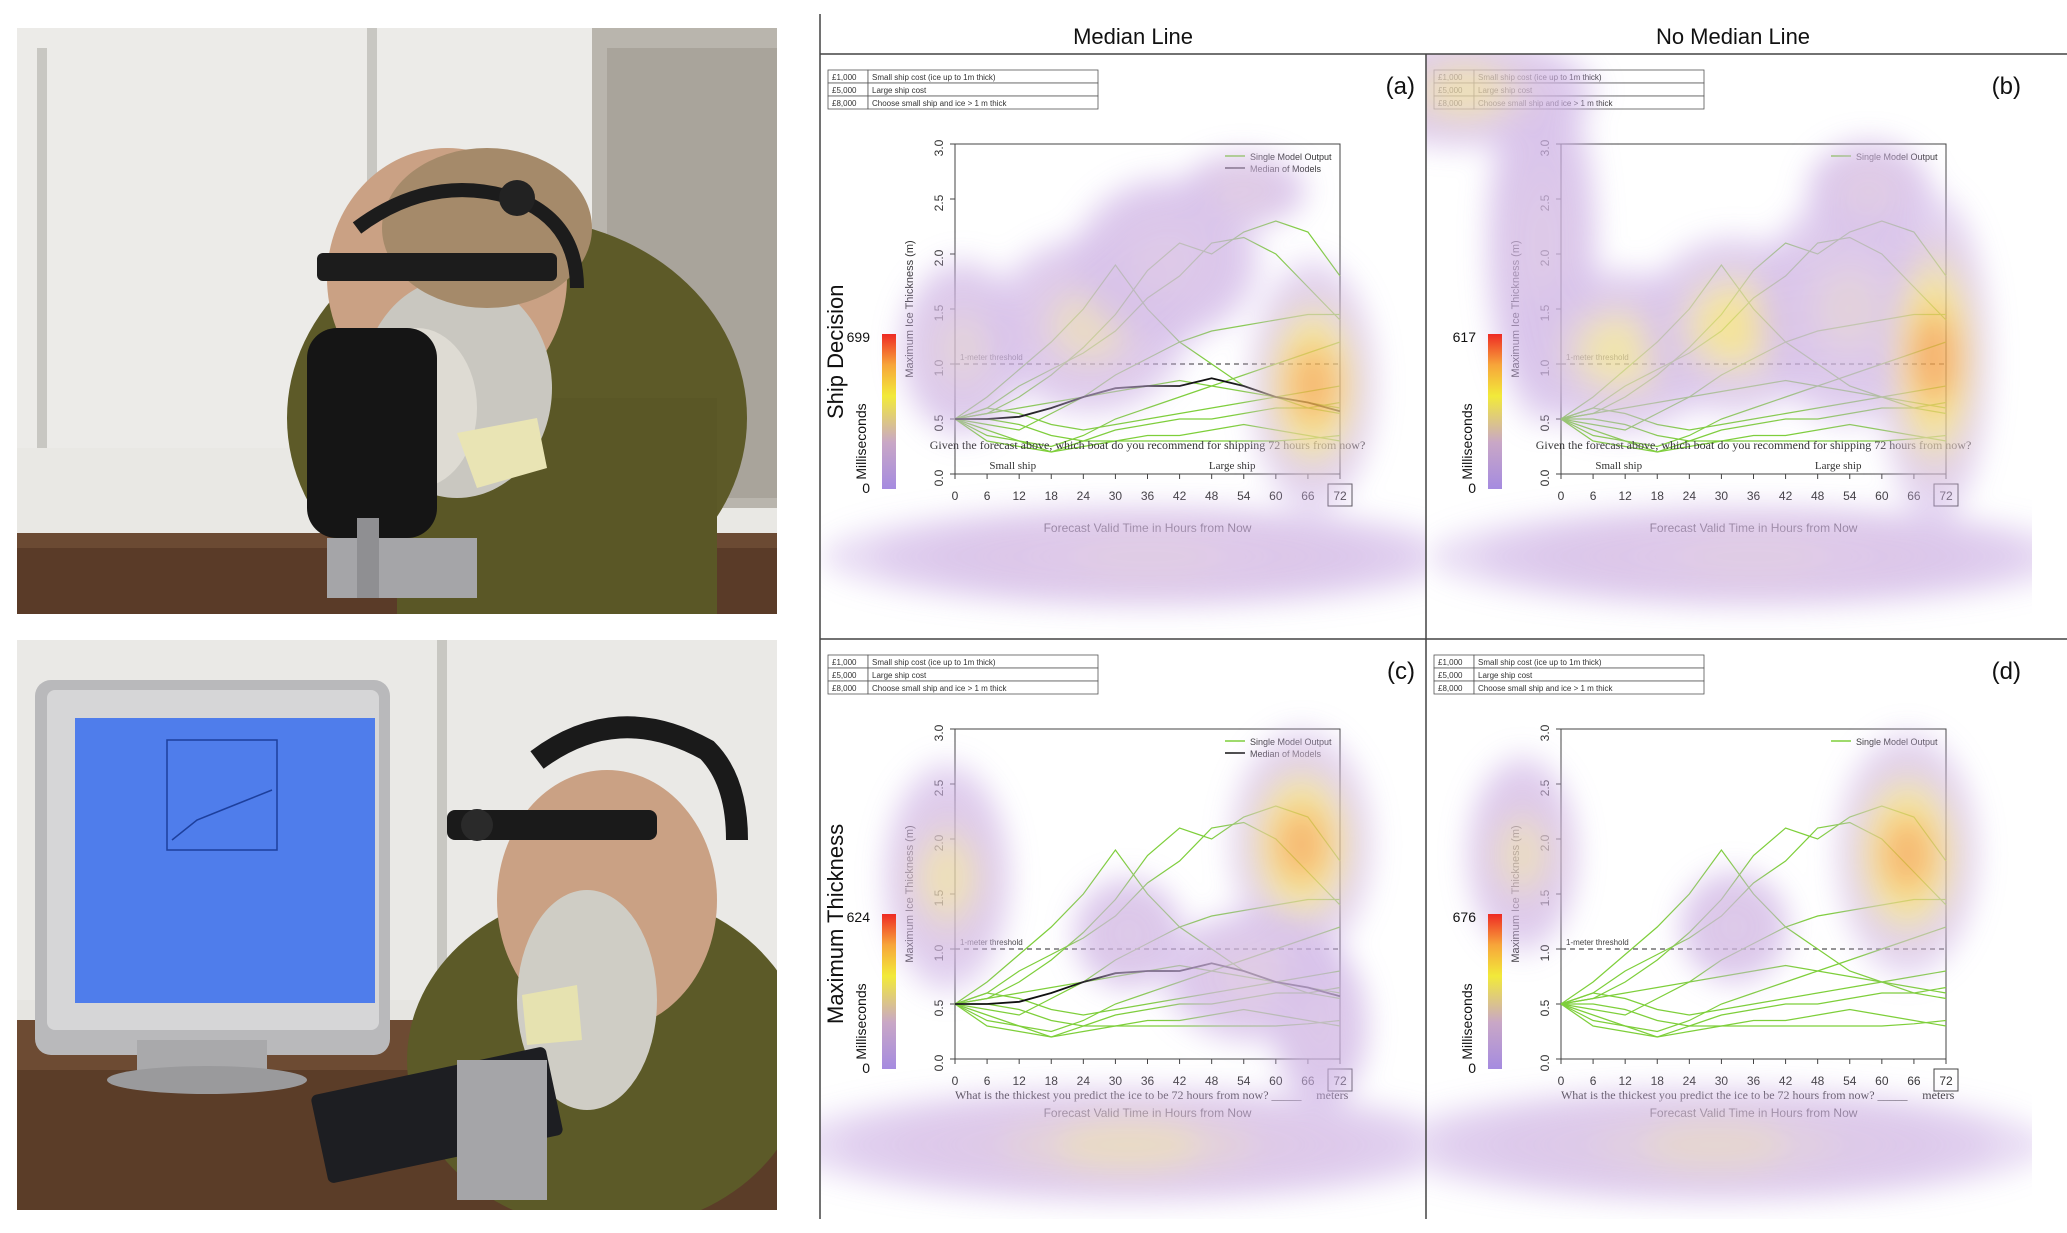  Describe the element at coordinates (1546, 688) in the screenshot. I see `cost-description: Choose small ship and ice > 1 m thick` at that location.